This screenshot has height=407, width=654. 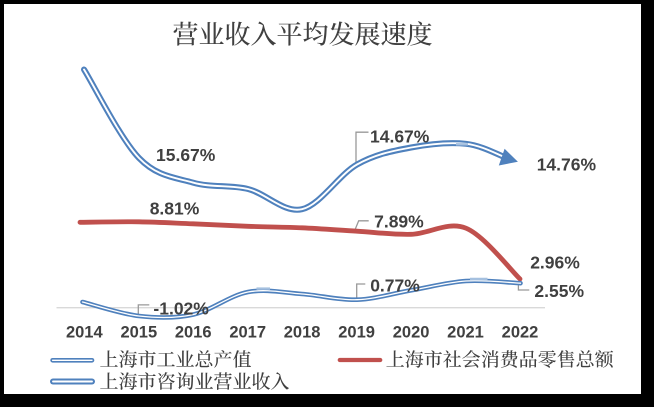 What do you see at coordinates (302, 333) in the screenshot?
I see `svg-text: 2018` at bounding box center [302, 333].